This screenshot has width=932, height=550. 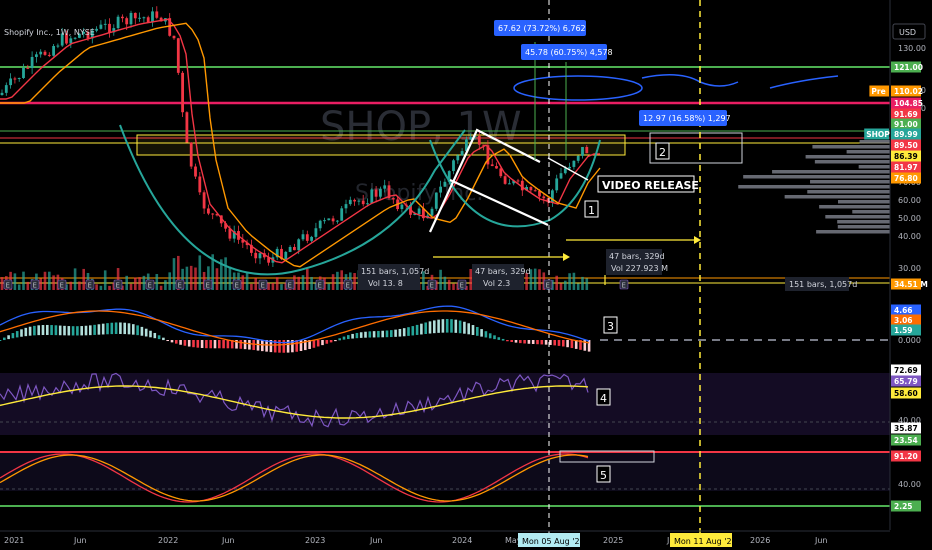 What do you see at coordinates (578, 88) in the screenshot?
I see `target-ellipse` at bounding box center [578, 88].